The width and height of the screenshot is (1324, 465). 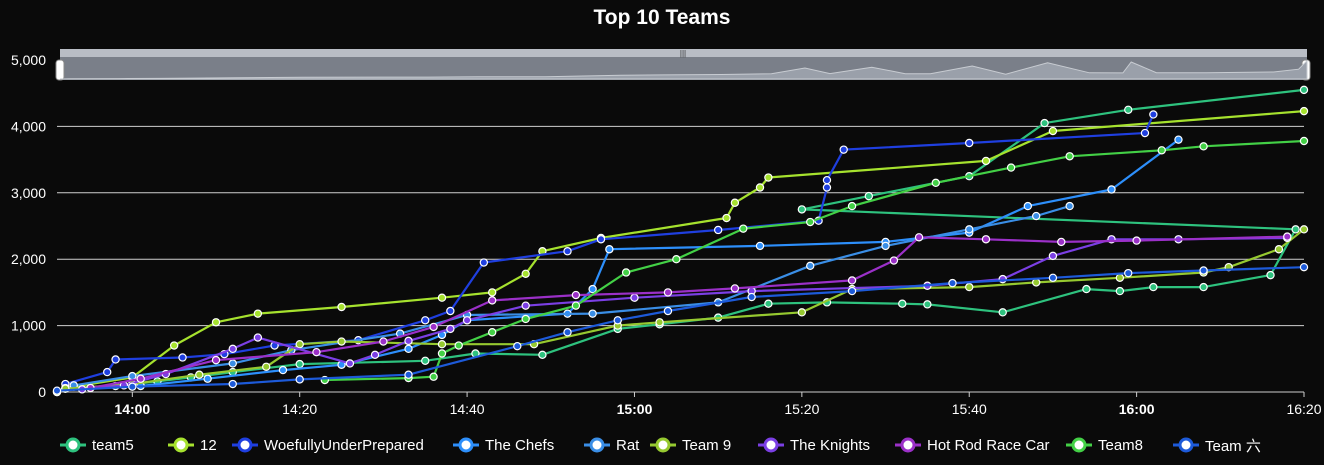 I want to click on legend-item: The Chefs, so click(x=503, y=445).